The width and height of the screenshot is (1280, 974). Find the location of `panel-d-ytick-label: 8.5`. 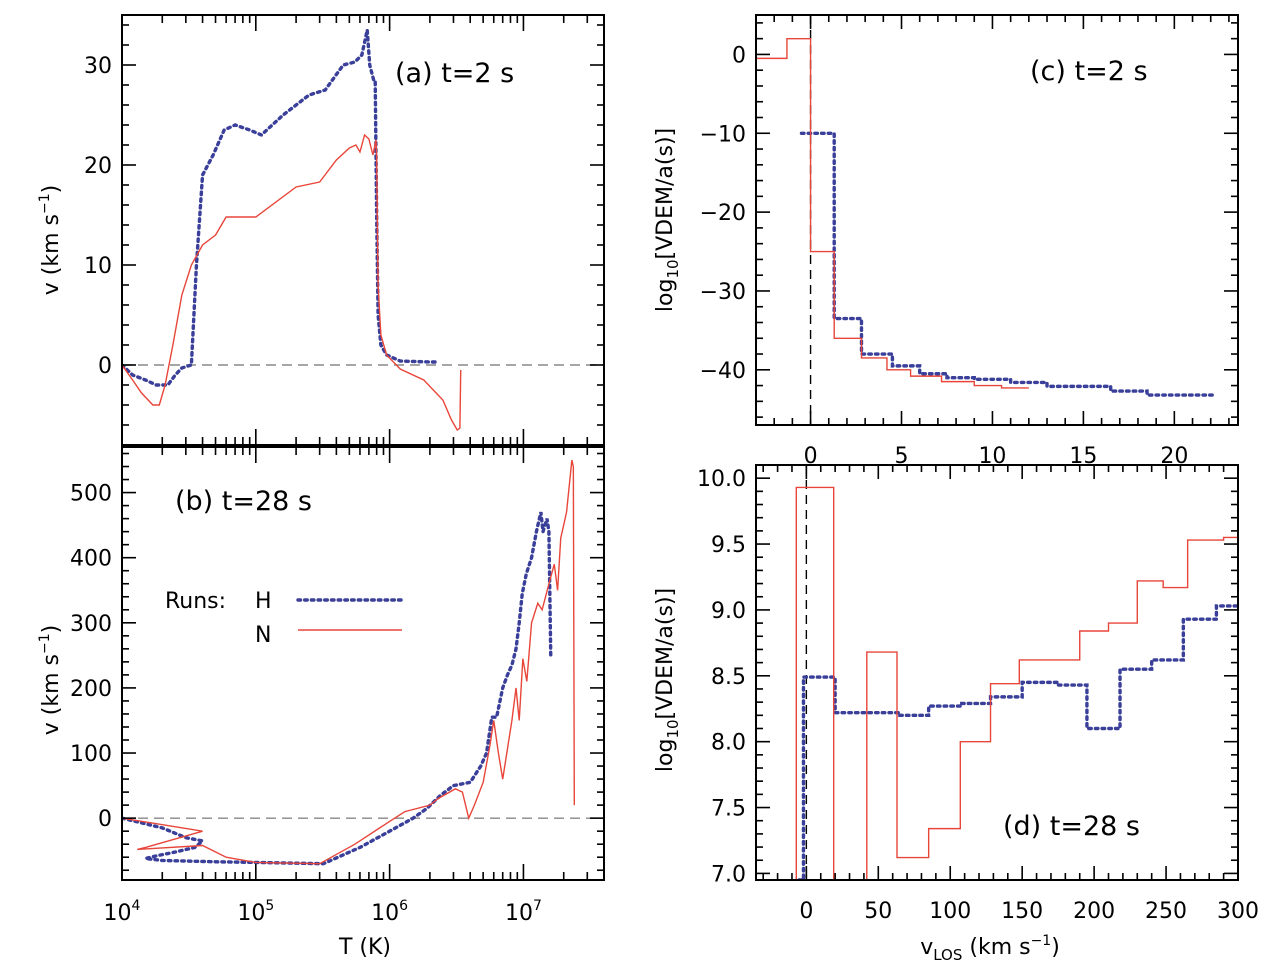

panel-d-ytick-label: 8.5 is located at coordinates (728, 677).